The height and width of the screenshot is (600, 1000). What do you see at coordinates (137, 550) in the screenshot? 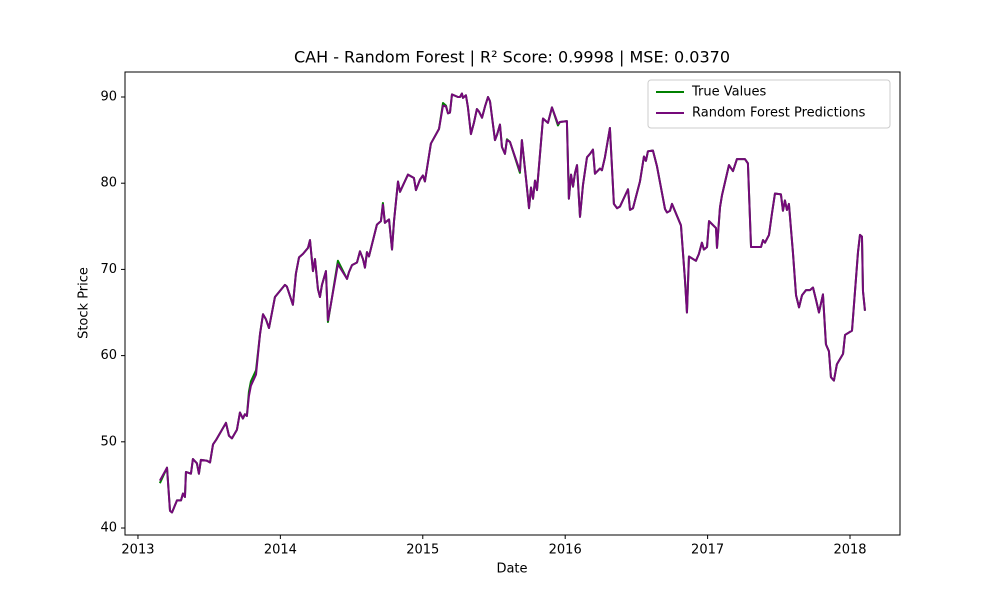
I see `x-tick-label: 2013` at bounding box center [137, 550].